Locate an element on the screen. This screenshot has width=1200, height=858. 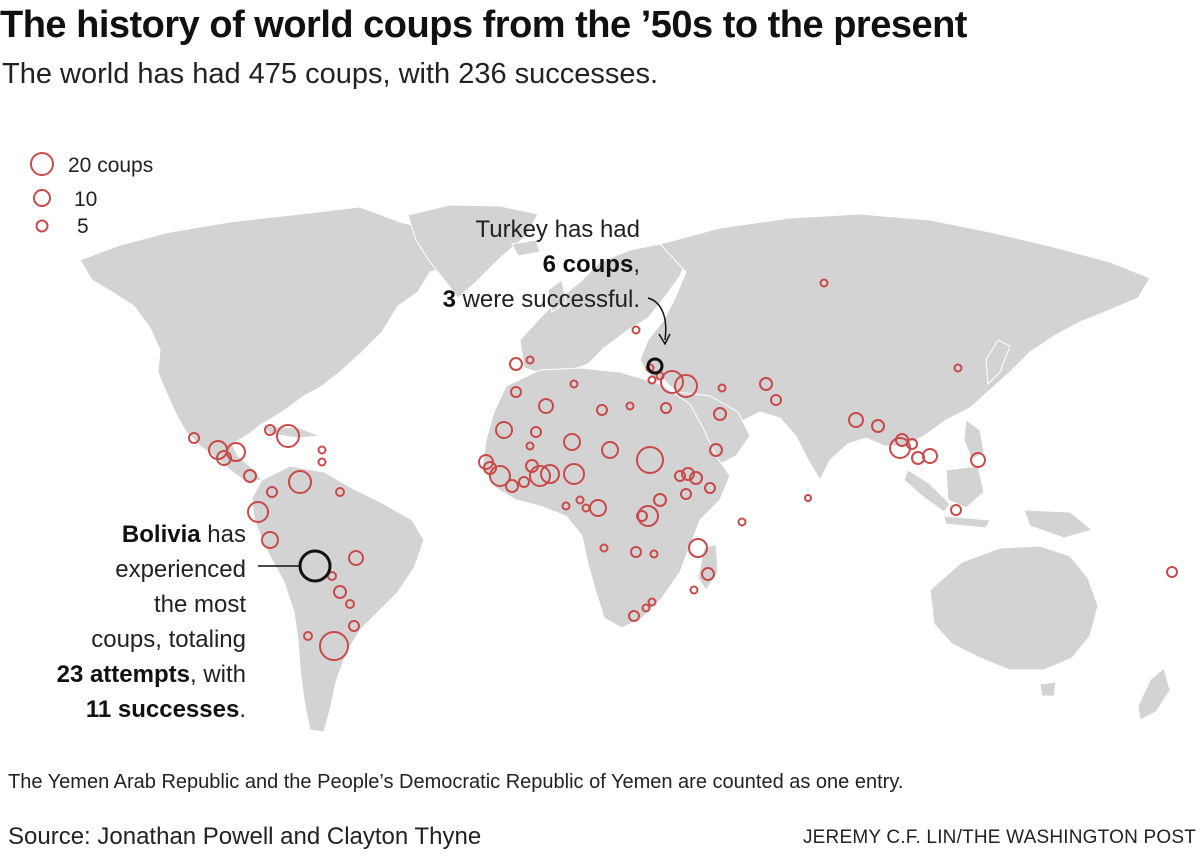
turkey-line-2-rest: , is located at coordinates (636, 264).